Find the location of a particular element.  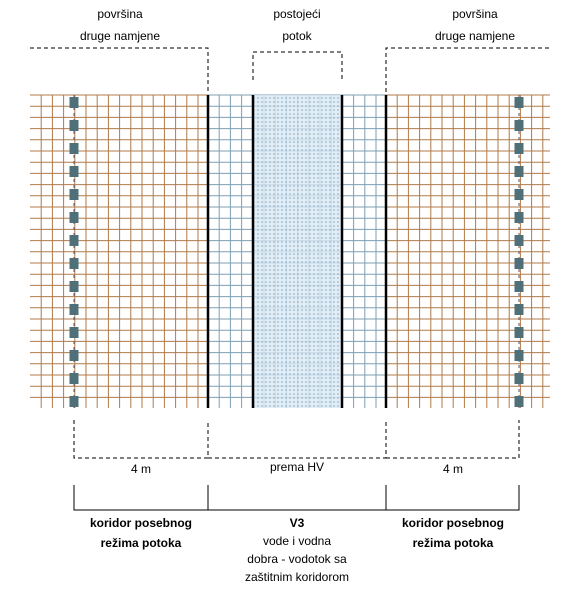

zone-label: zaštitnim koridorom is located at coordinates (297, 577).